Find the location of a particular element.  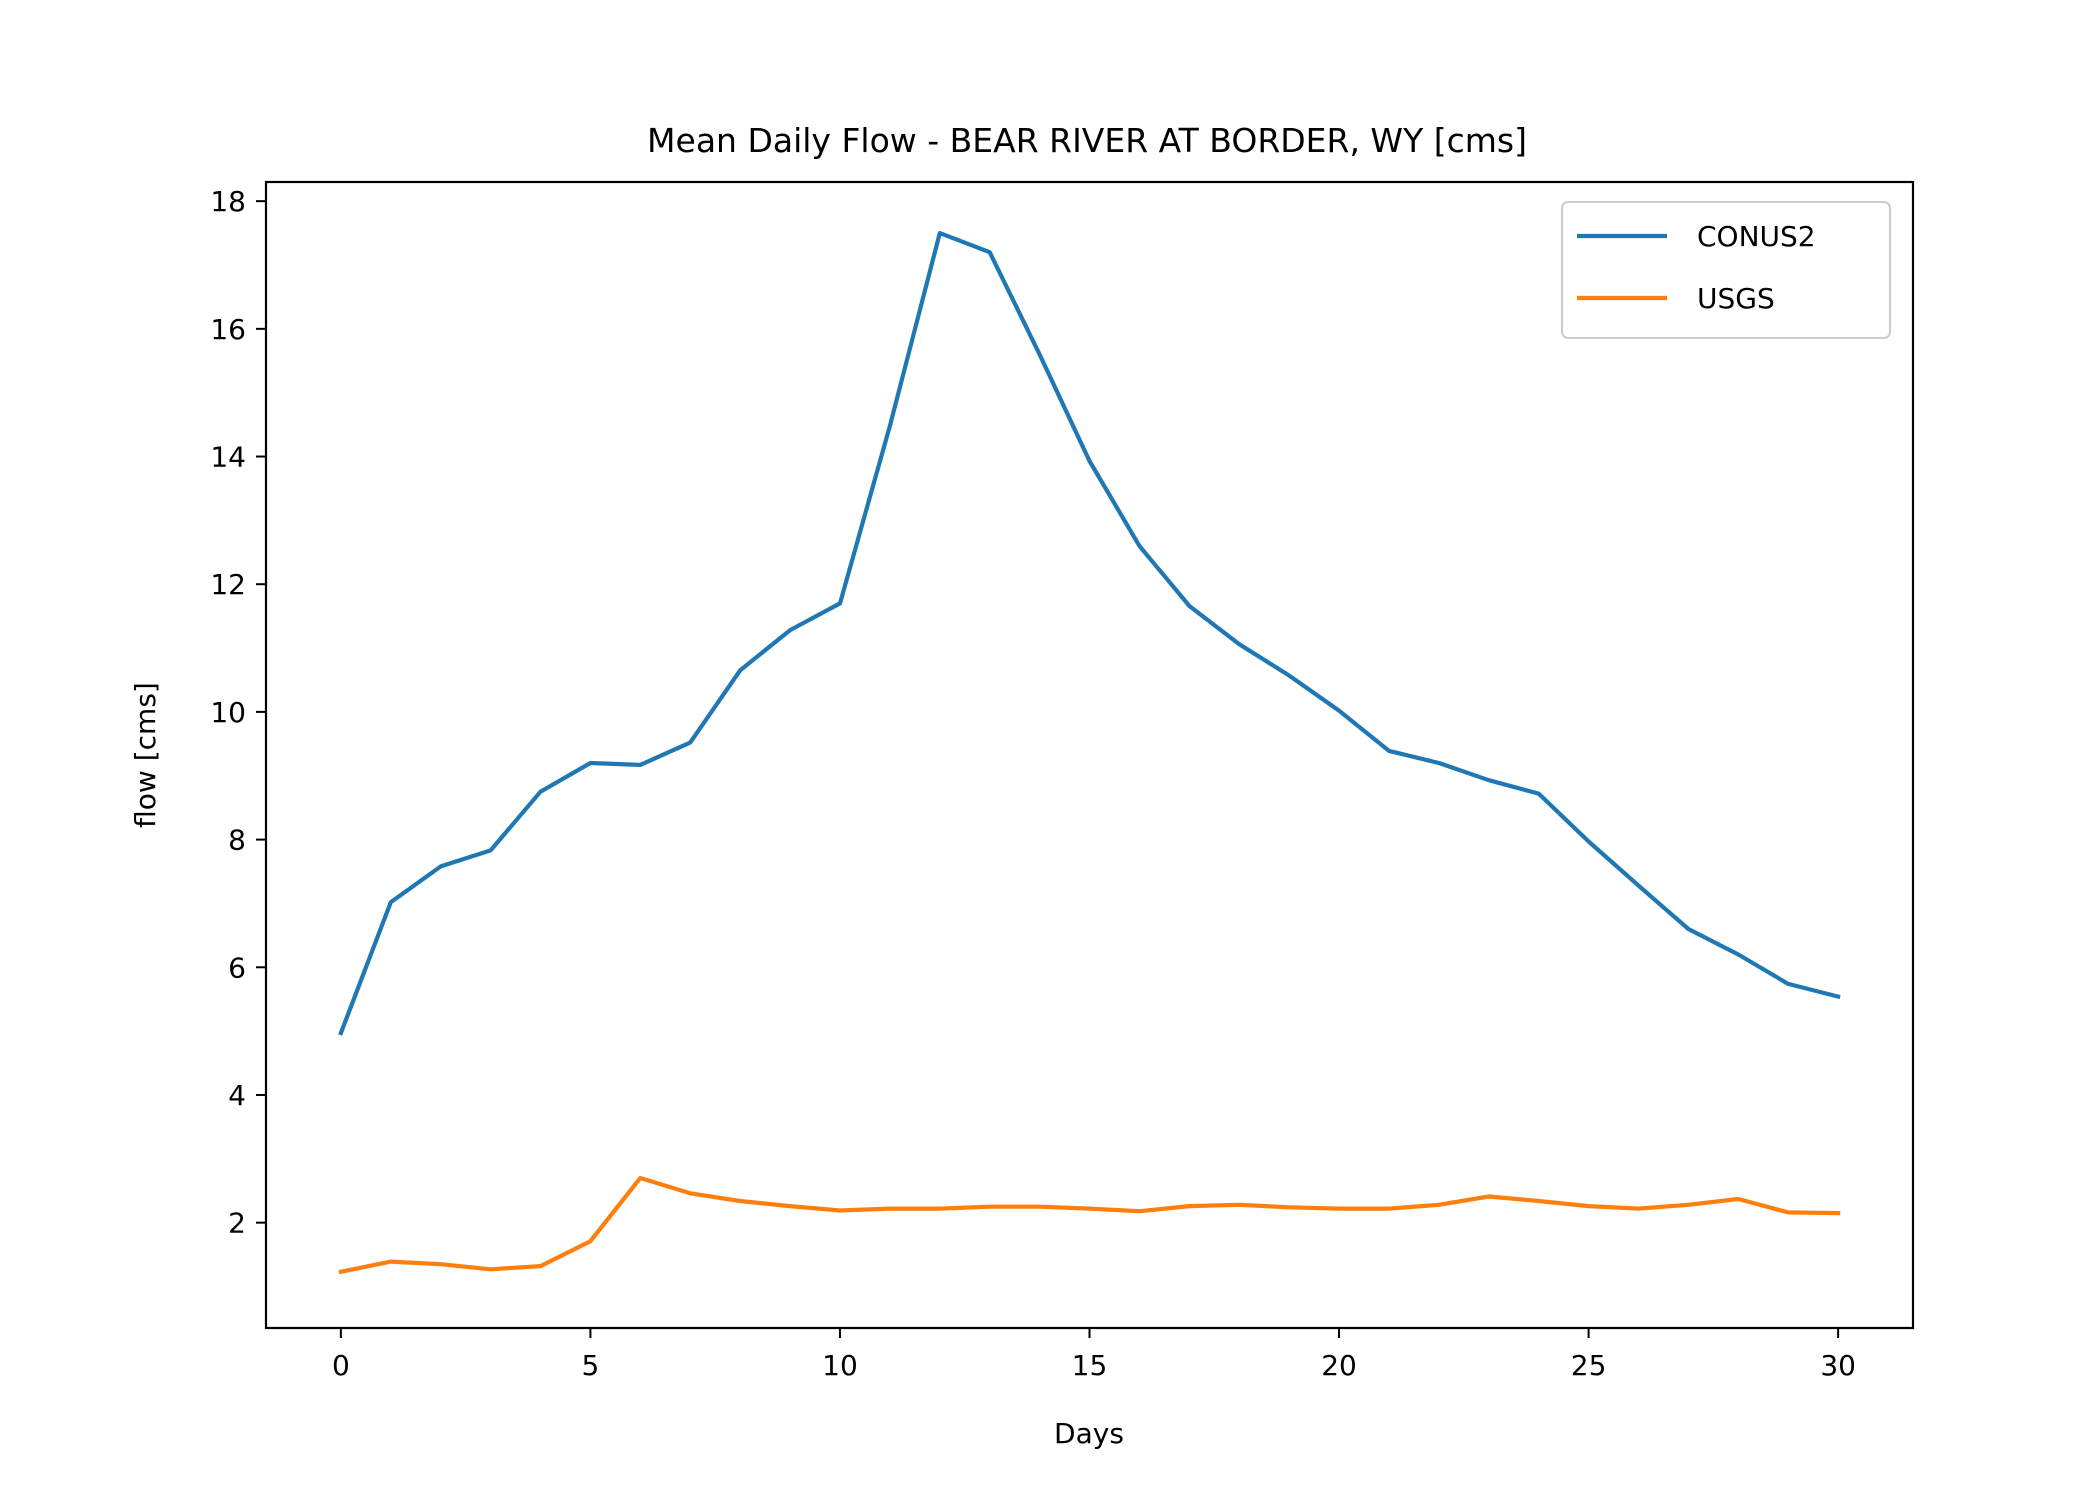

x-tick-label: 0 is located at coordinates (341, 1365).